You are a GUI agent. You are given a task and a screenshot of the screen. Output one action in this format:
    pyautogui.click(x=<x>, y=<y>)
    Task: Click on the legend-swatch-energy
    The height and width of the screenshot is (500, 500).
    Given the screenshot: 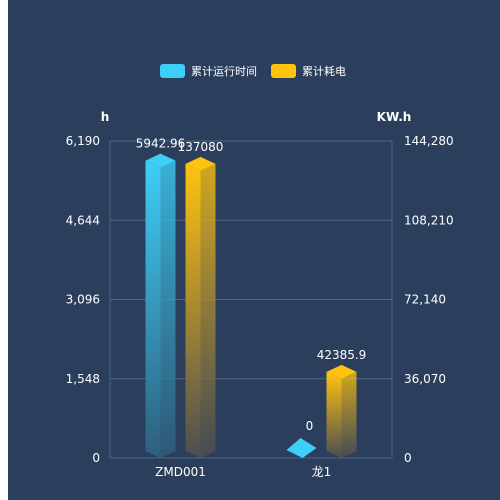 What is the action you would take?
    pyautogui.click(x=283, y=71)
    